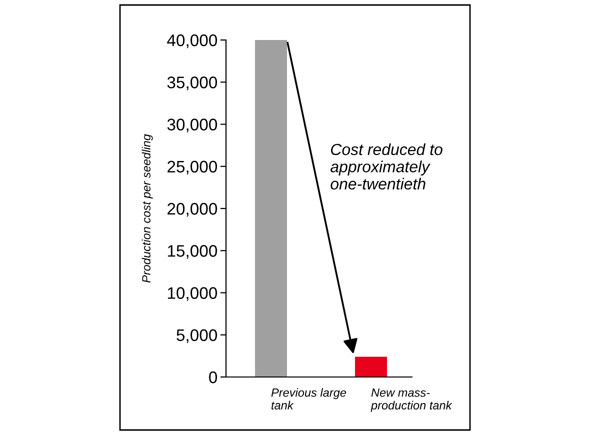  What do you see at coordinates (147, 208) in the screenshot?
I see `y-axis-title: Production cost per seedling` at bounding box center [147, 208].